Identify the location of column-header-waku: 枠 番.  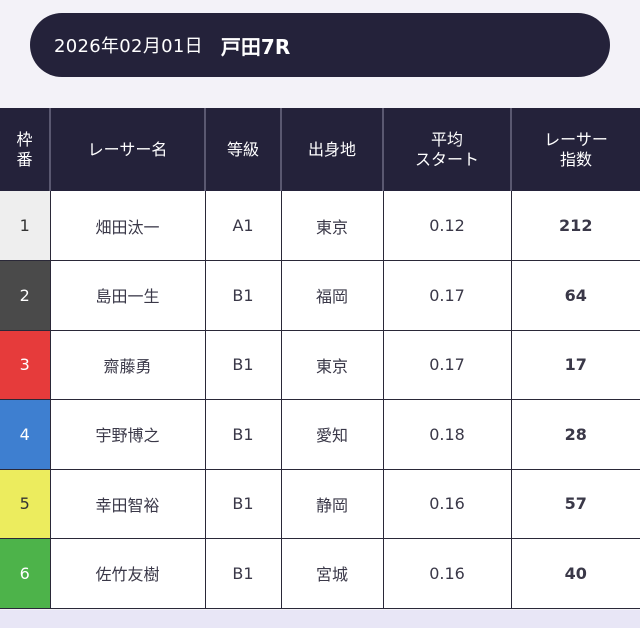
(25, 149).